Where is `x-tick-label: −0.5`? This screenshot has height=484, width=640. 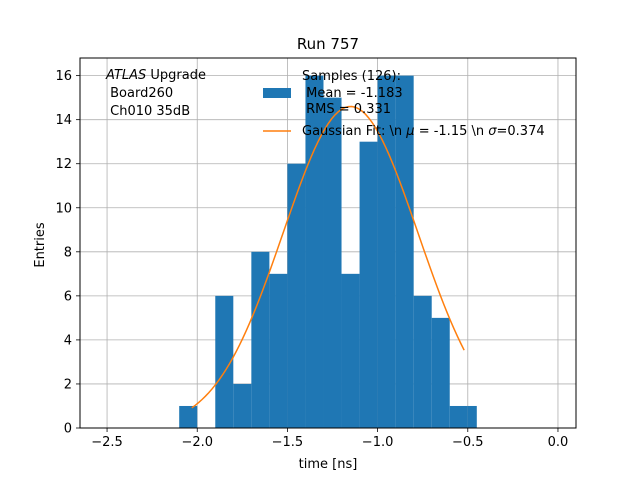
x-tick-label: −0.5 is located at coordinates (468, 442).